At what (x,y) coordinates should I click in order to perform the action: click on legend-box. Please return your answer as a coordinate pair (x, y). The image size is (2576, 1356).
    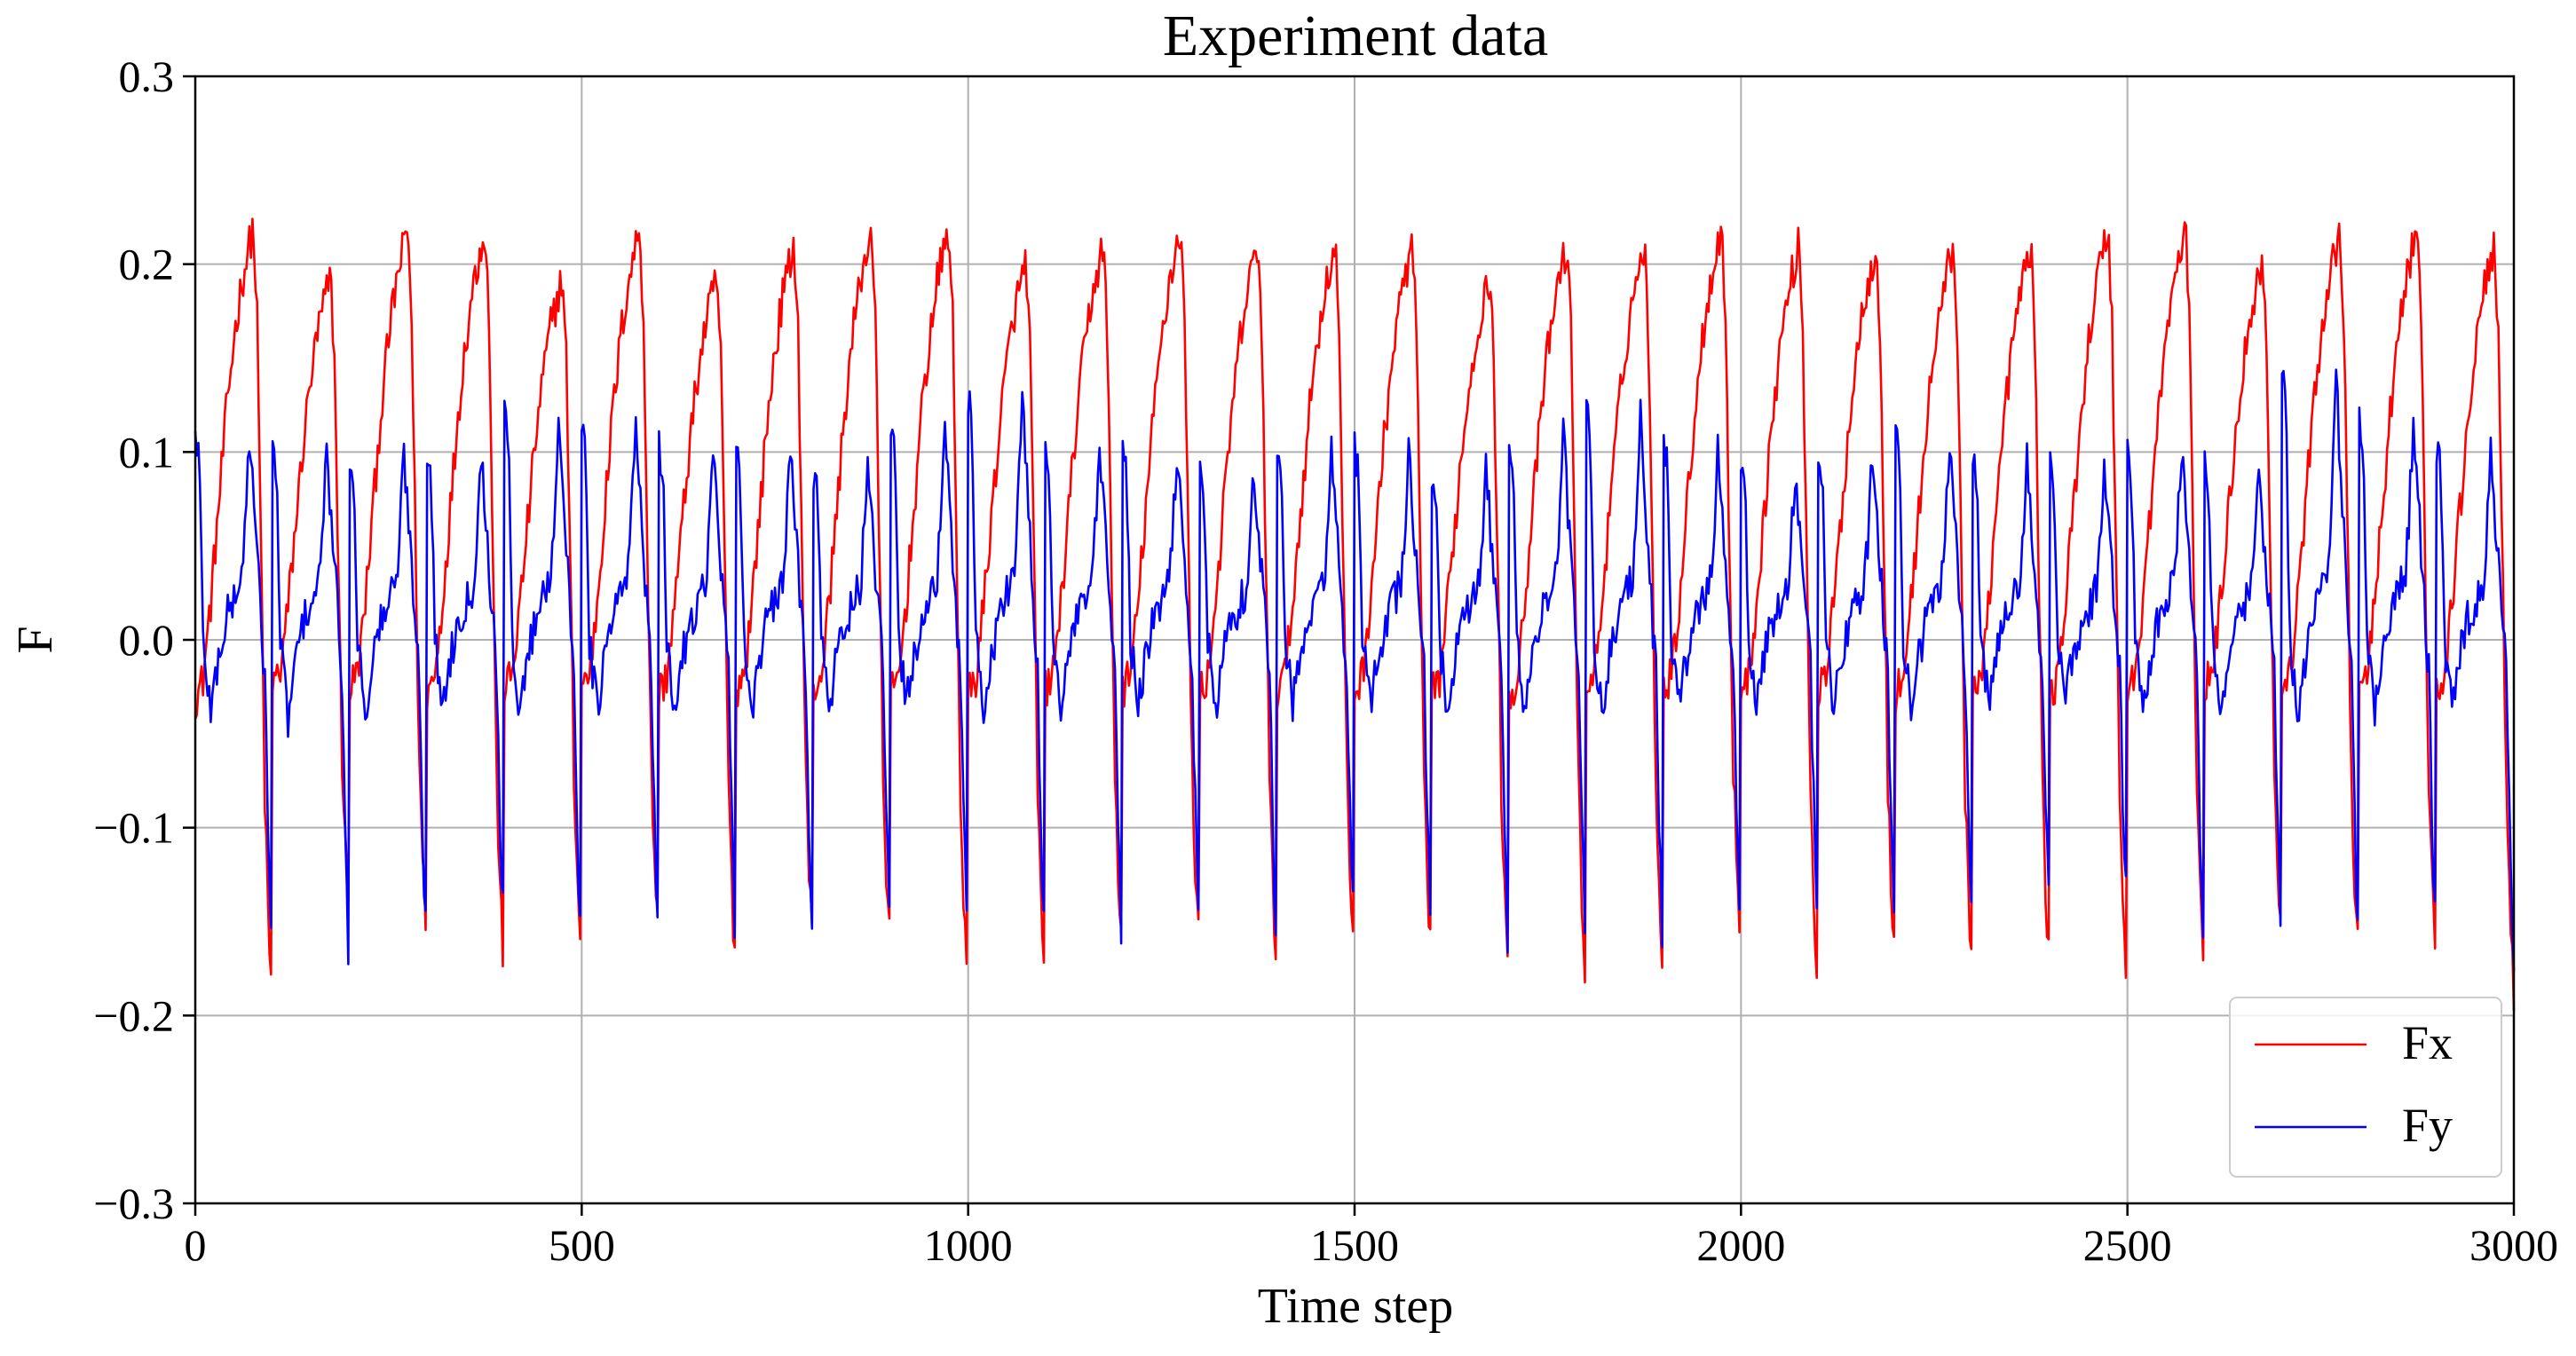
    Looking at the image, I should click on (2365, 1087).